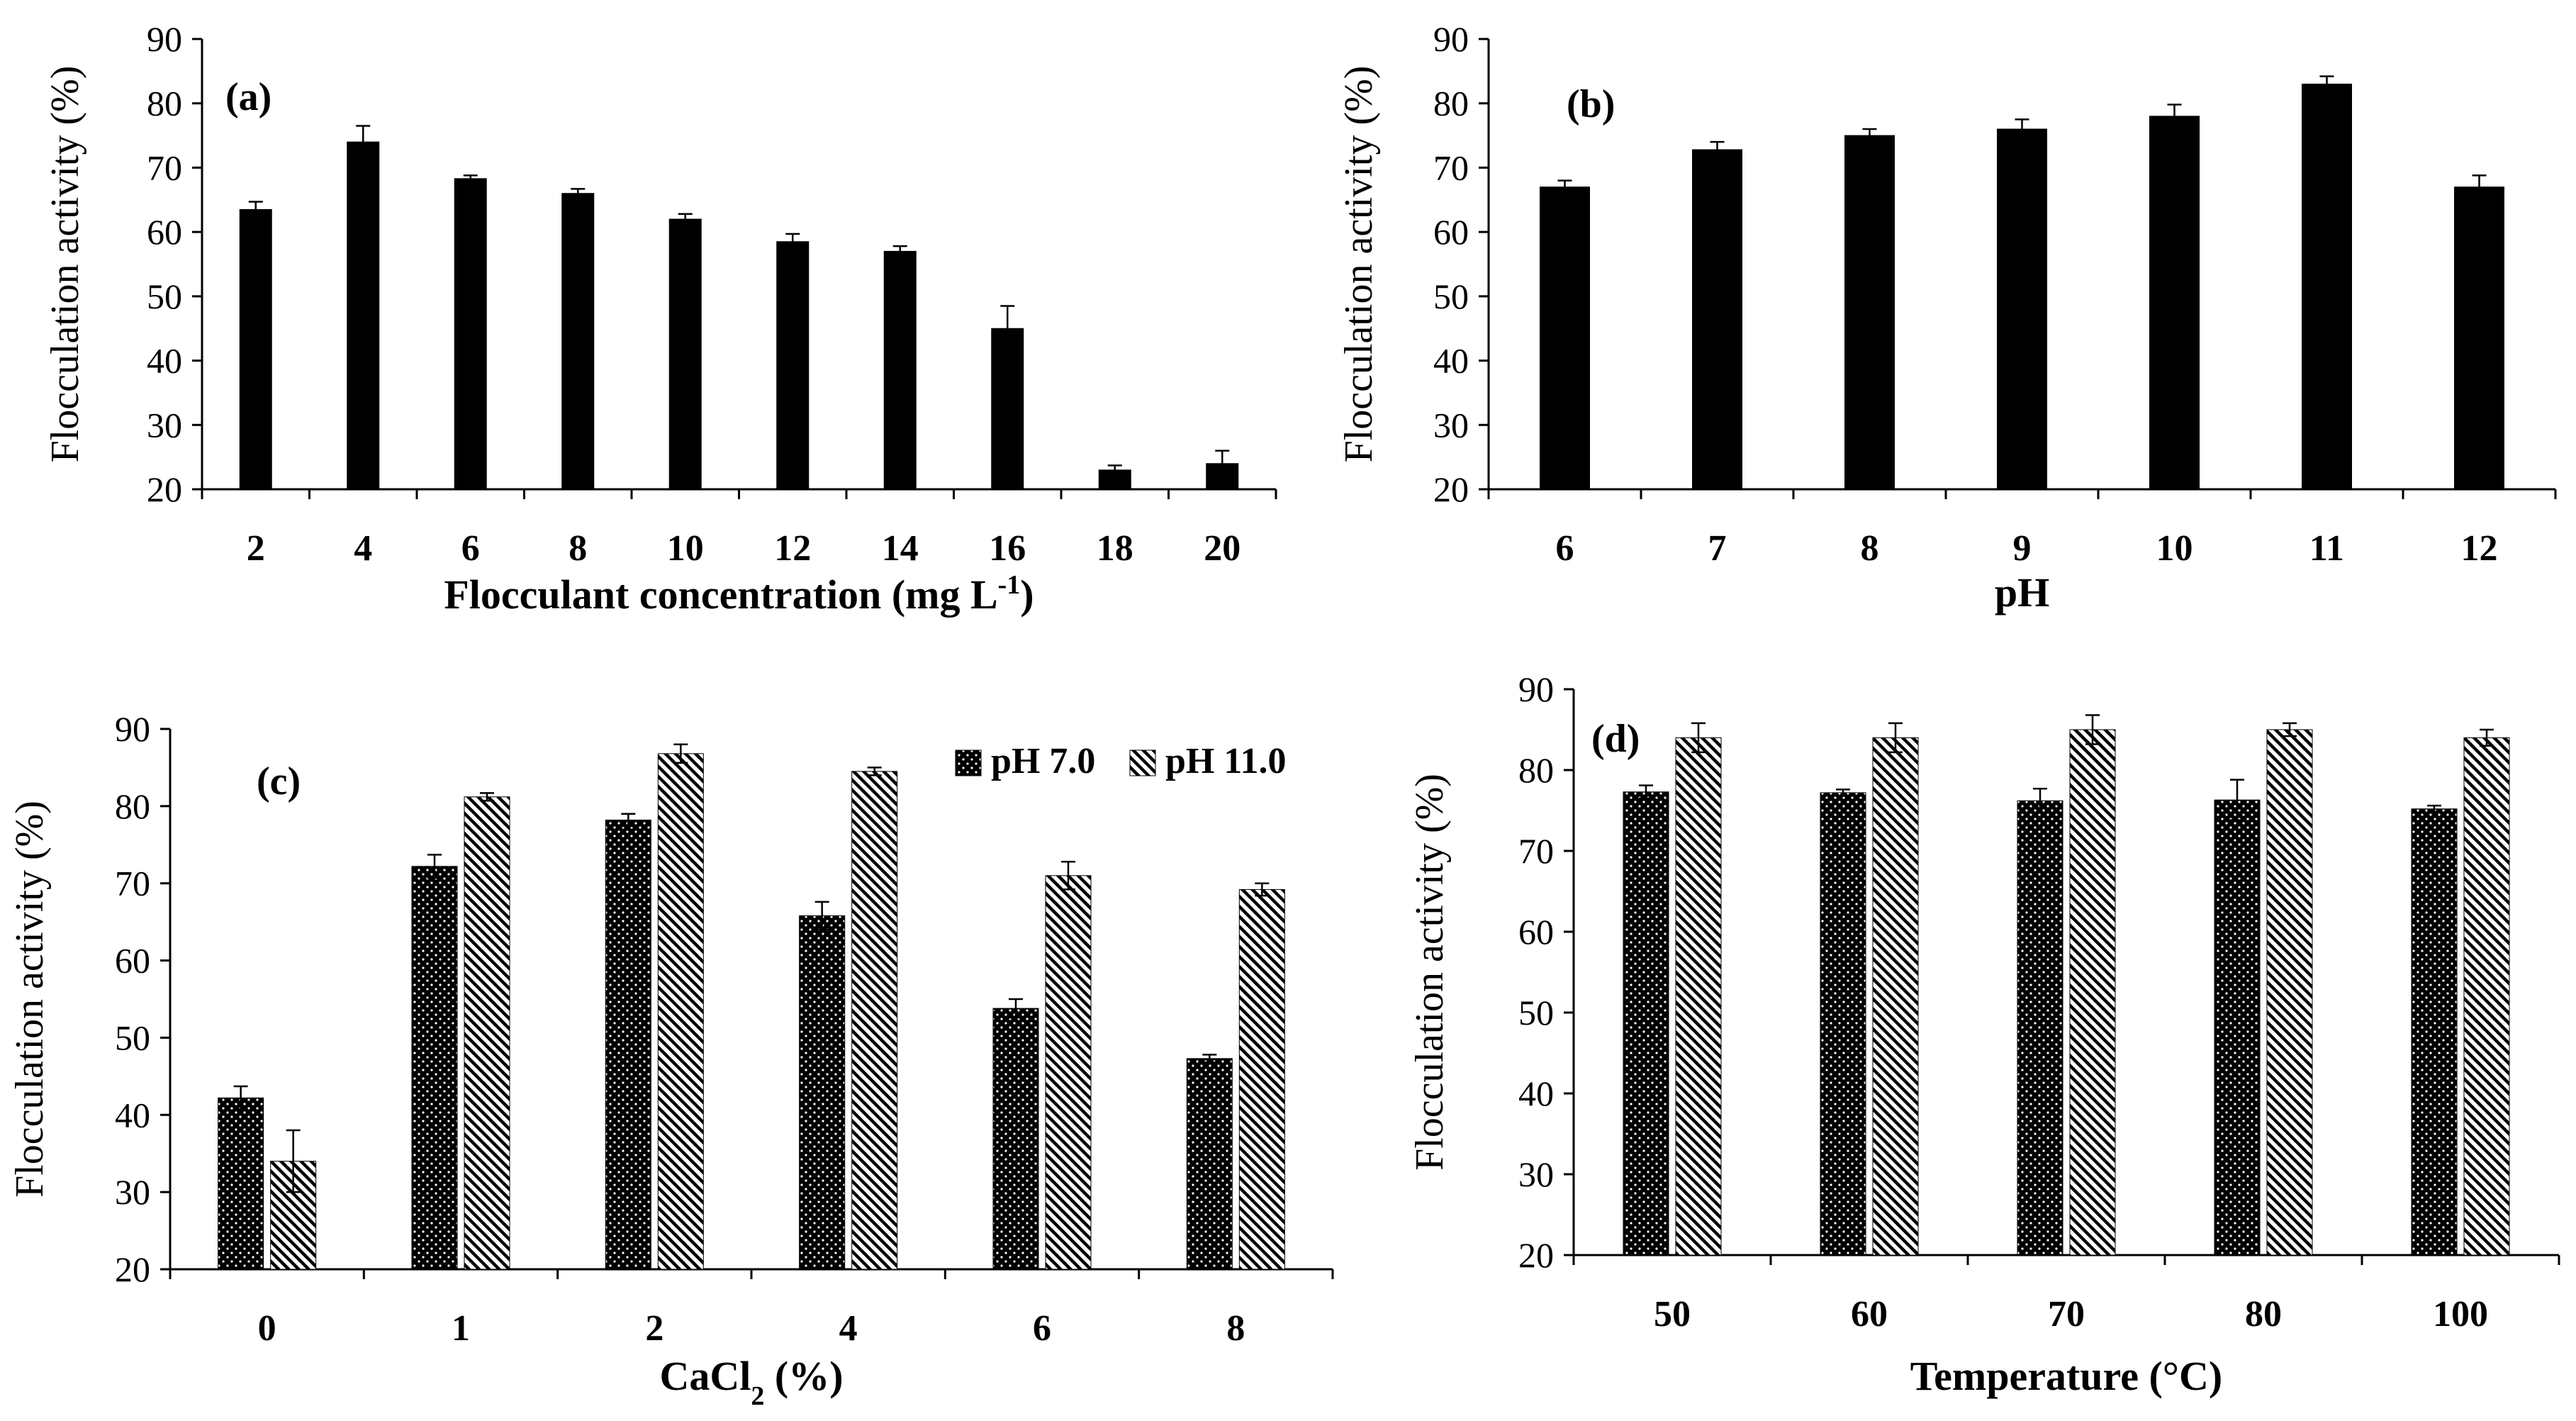 This screenshot has width=2576, height=1421. I want to click on panel-label: (a), so click(248, 97).